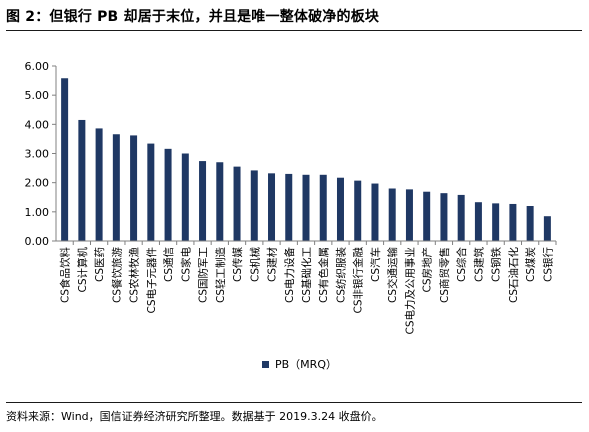 The height and width of the screenshot is (432, 589). I want to click on bottom-rule, so click(294, 402).